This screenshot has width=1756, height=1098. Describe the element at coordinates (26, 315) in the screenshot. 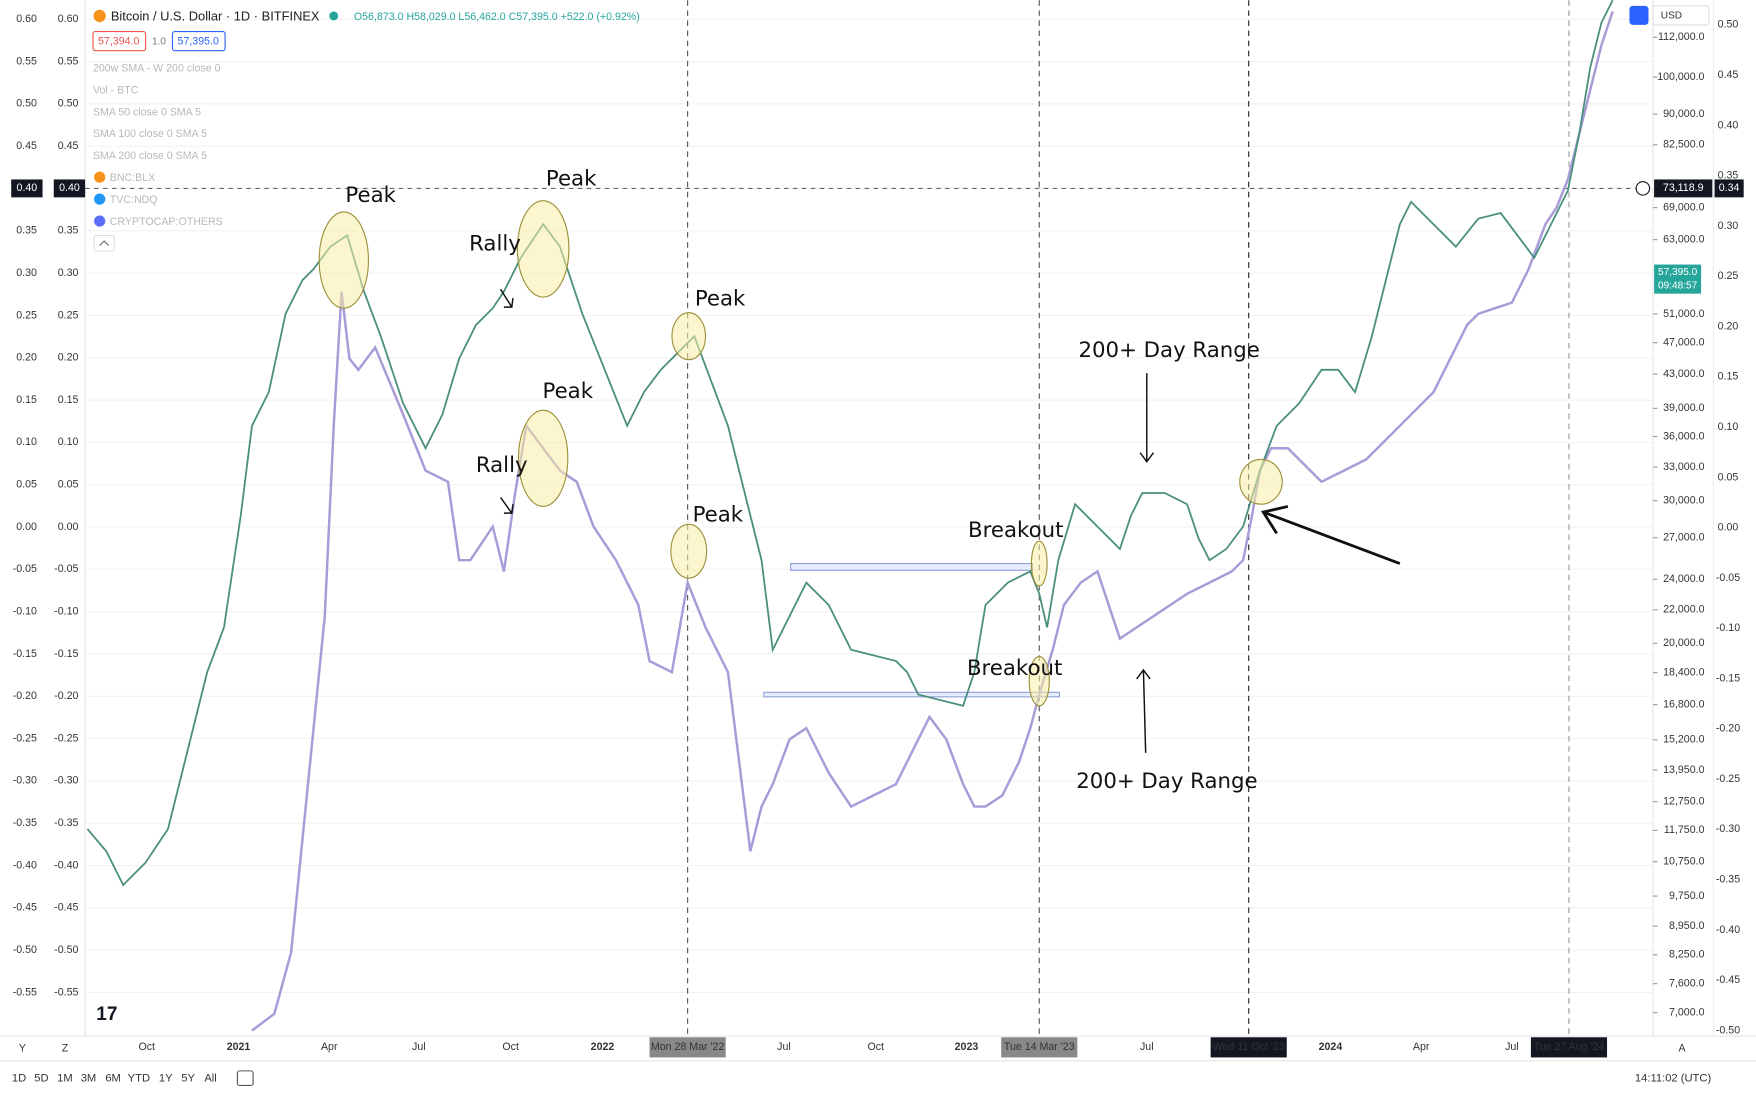

I see `axis-label: 0.25` at that location.